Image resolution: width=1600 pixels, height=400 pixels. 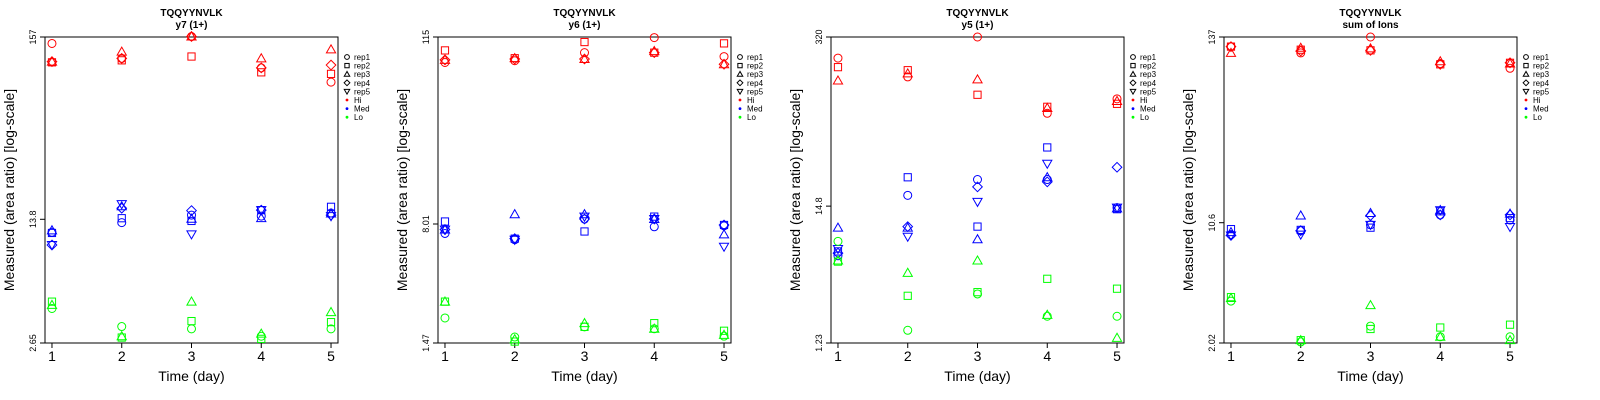 I want to click on legend-label-rep5: rep5, so click(x=1541, y=91).